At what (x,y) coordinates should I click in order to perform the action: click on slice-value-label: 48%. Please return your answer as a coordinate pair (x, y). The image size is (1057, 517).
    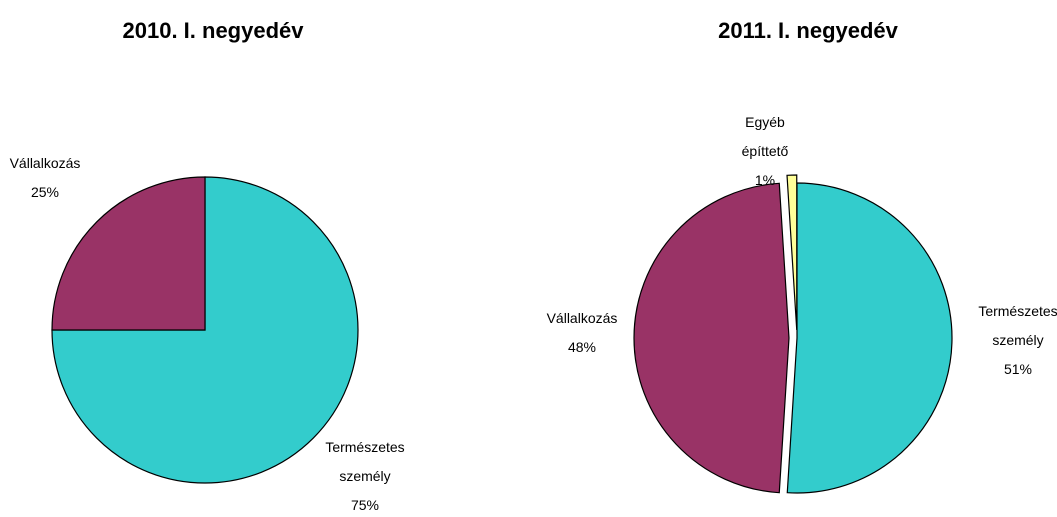
    Looking at the image, I should click on (582, 347).